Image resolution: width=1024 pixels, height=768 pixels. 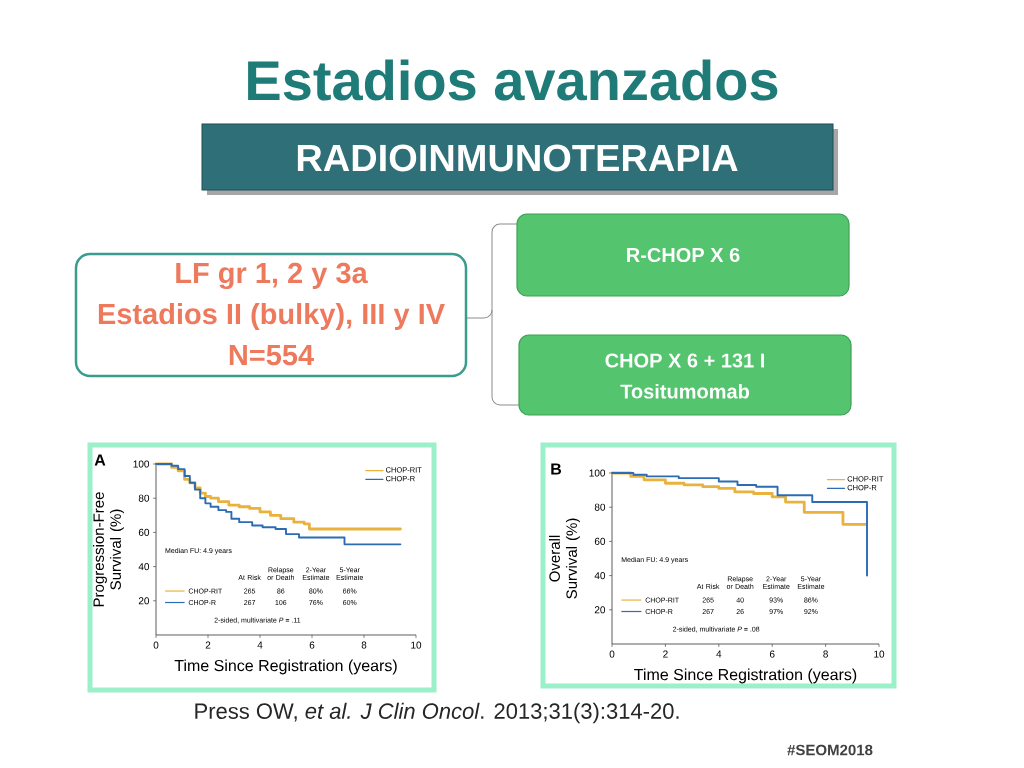 I want to click on text: CHOP X 6 + 131 I, so click(x=684, y=360).